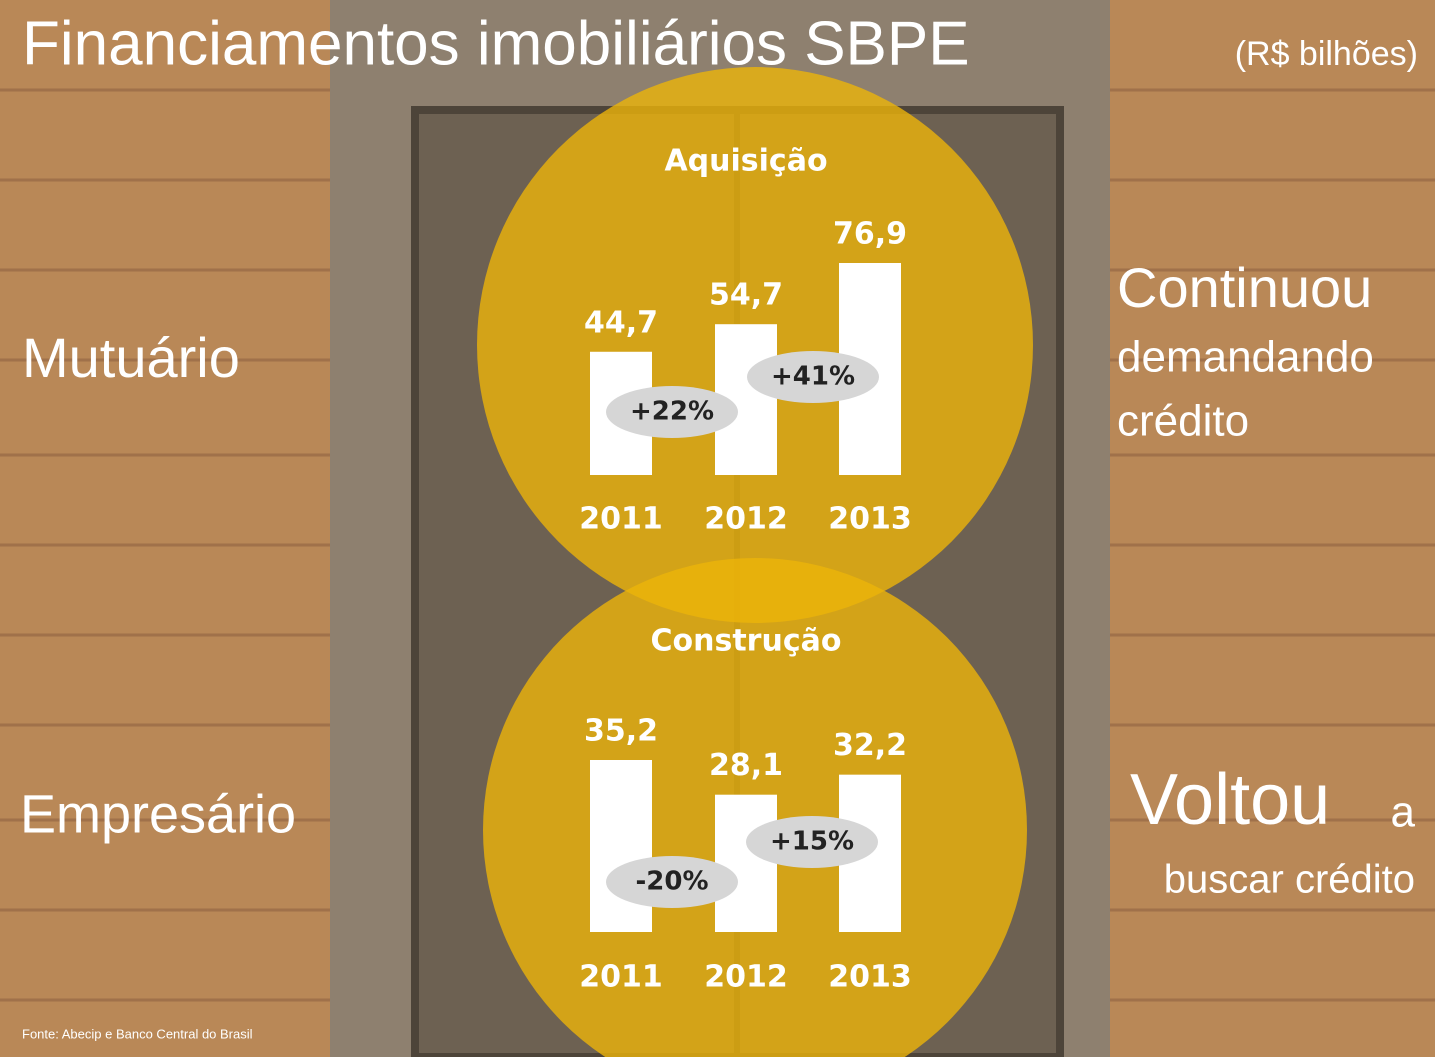  I want to click on value-label: 28,1, so click(746, 765).